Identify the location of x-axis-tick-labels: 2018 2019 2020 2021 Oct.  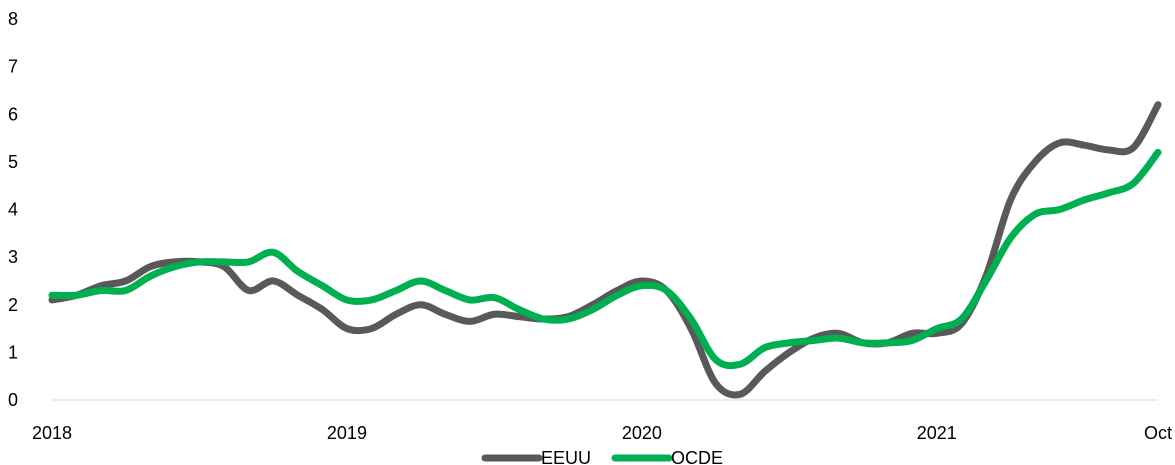
(602, 433).